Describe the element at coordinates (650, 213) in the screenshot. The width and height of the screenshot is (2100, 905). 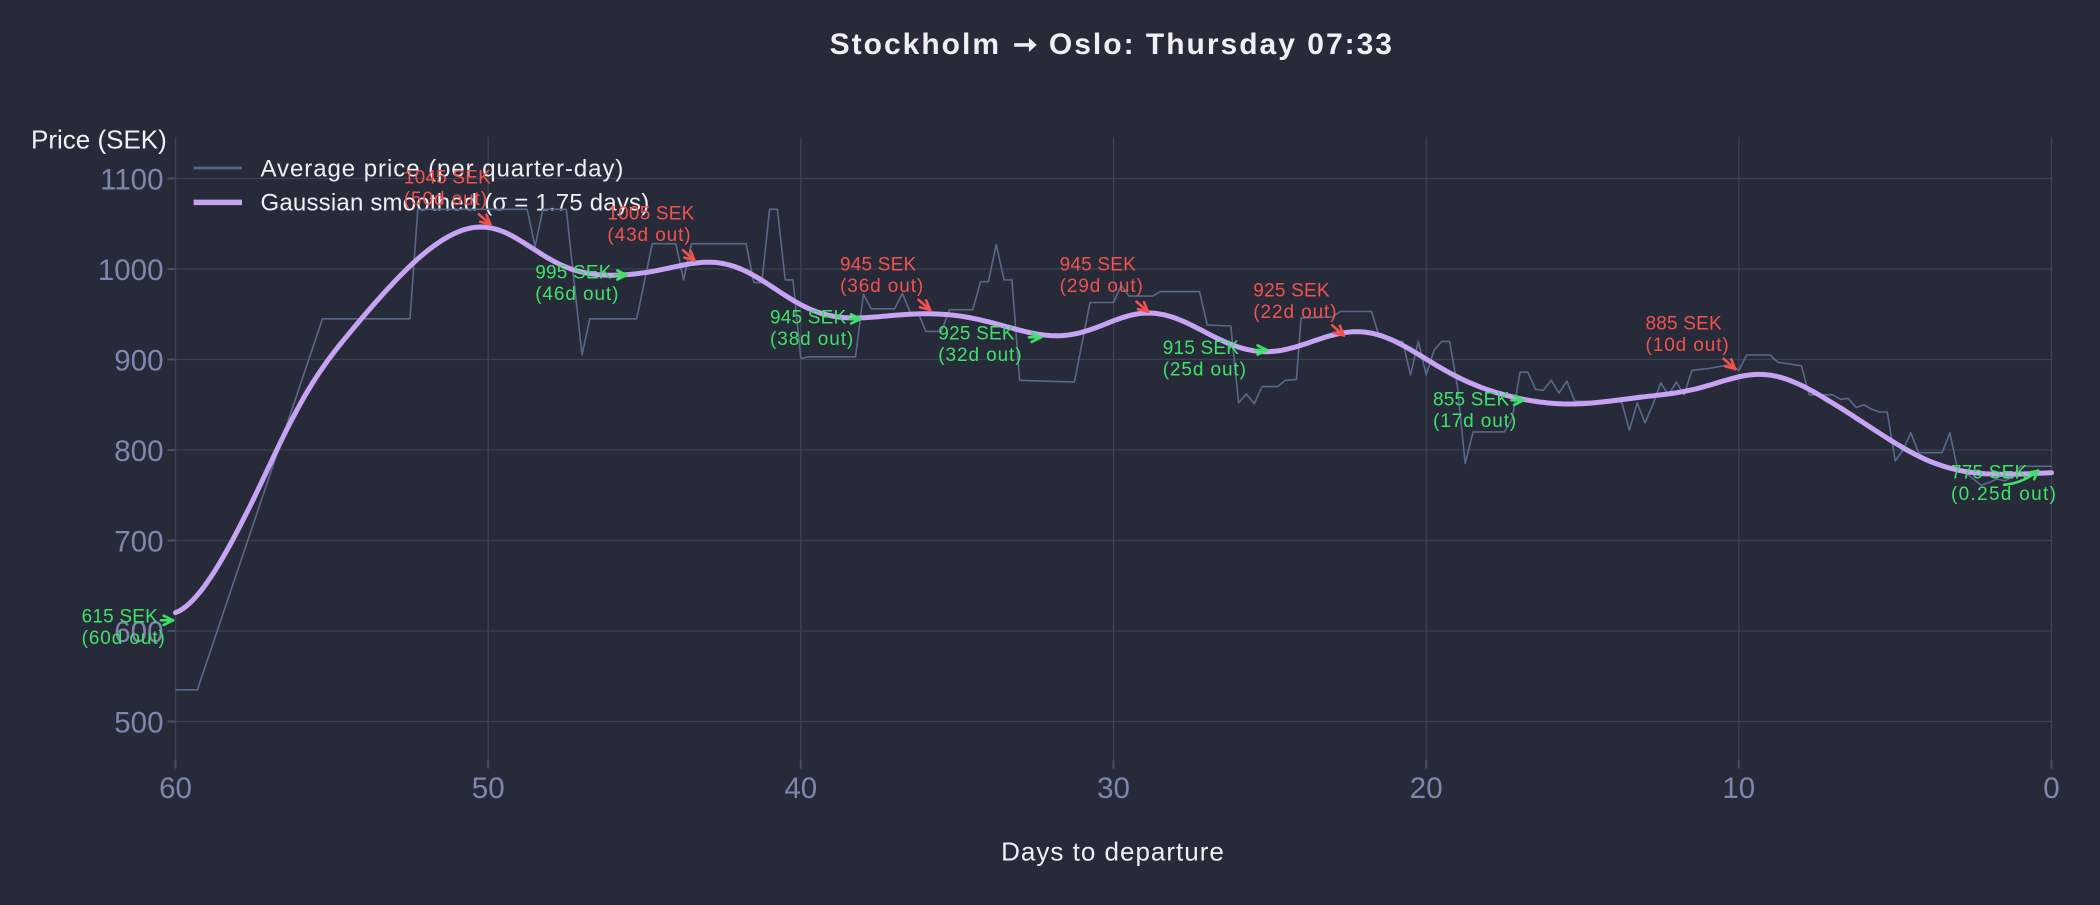
I see `svg-text: 1005 SEK` at that location.